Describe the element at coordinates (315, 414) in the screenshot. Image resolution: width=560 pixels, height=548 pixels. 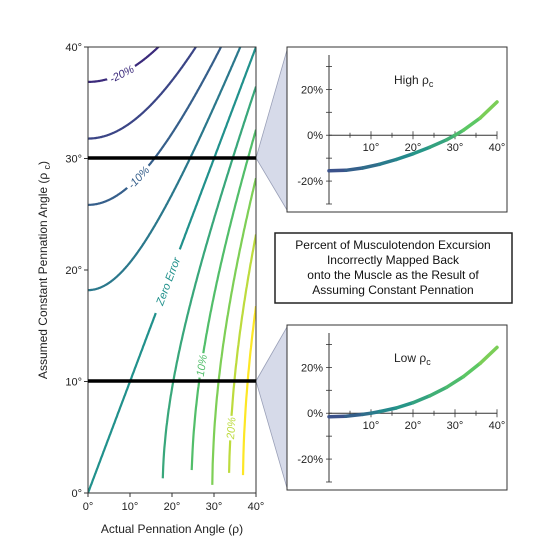
I see `inset-y-tick-label-low: 0%` at that location.